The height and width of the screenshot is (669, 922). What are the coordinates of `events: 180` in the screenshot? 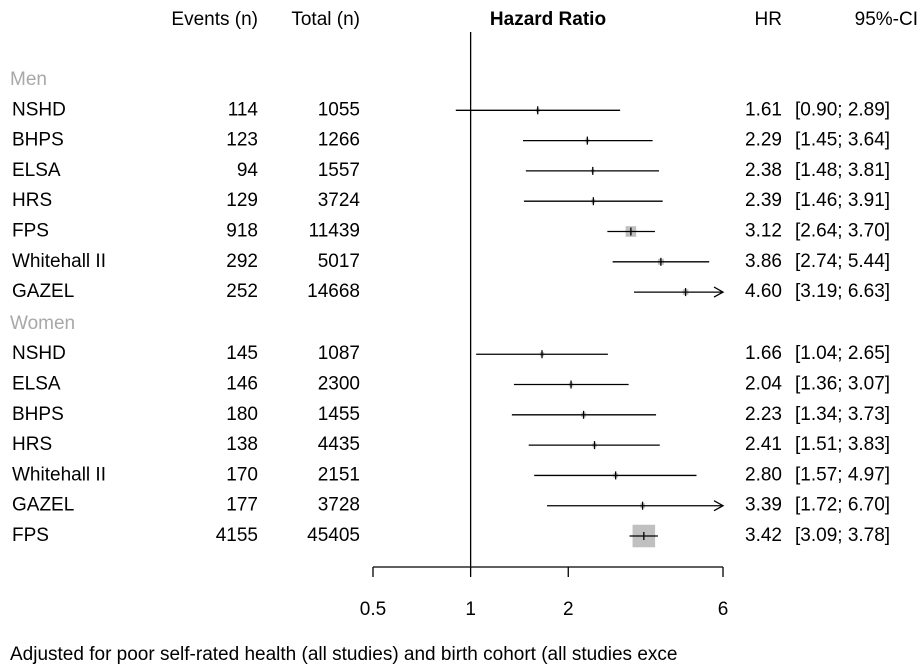 It's located at (242, 414).